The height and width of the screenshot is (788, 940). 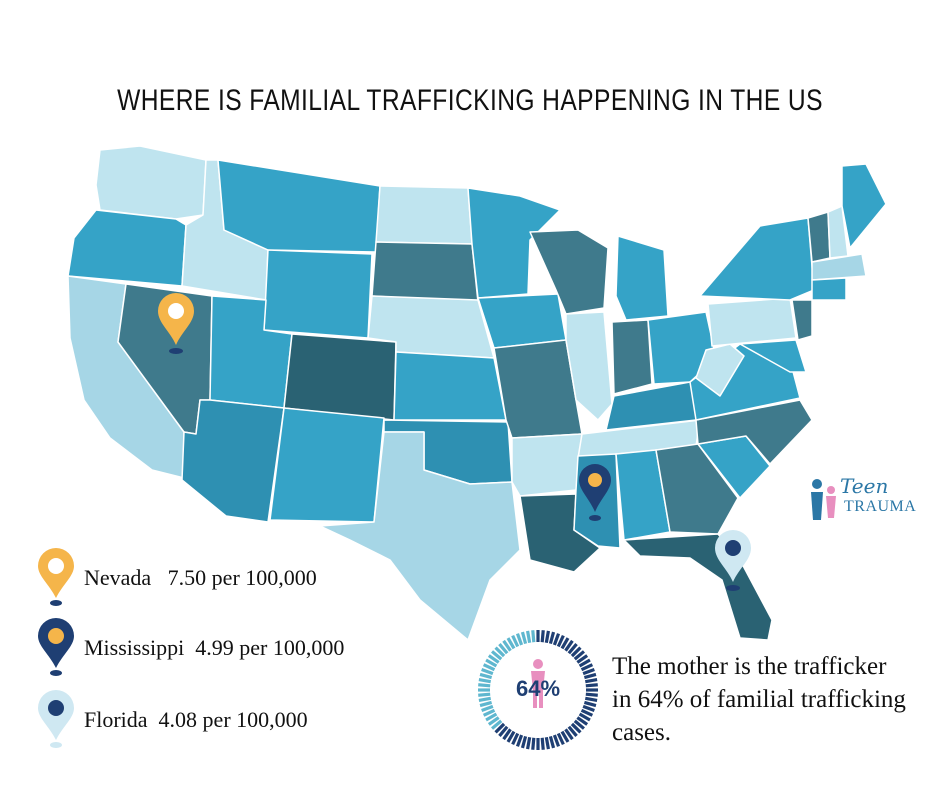 I want to click on state-montana, so click(x=299, y=206).